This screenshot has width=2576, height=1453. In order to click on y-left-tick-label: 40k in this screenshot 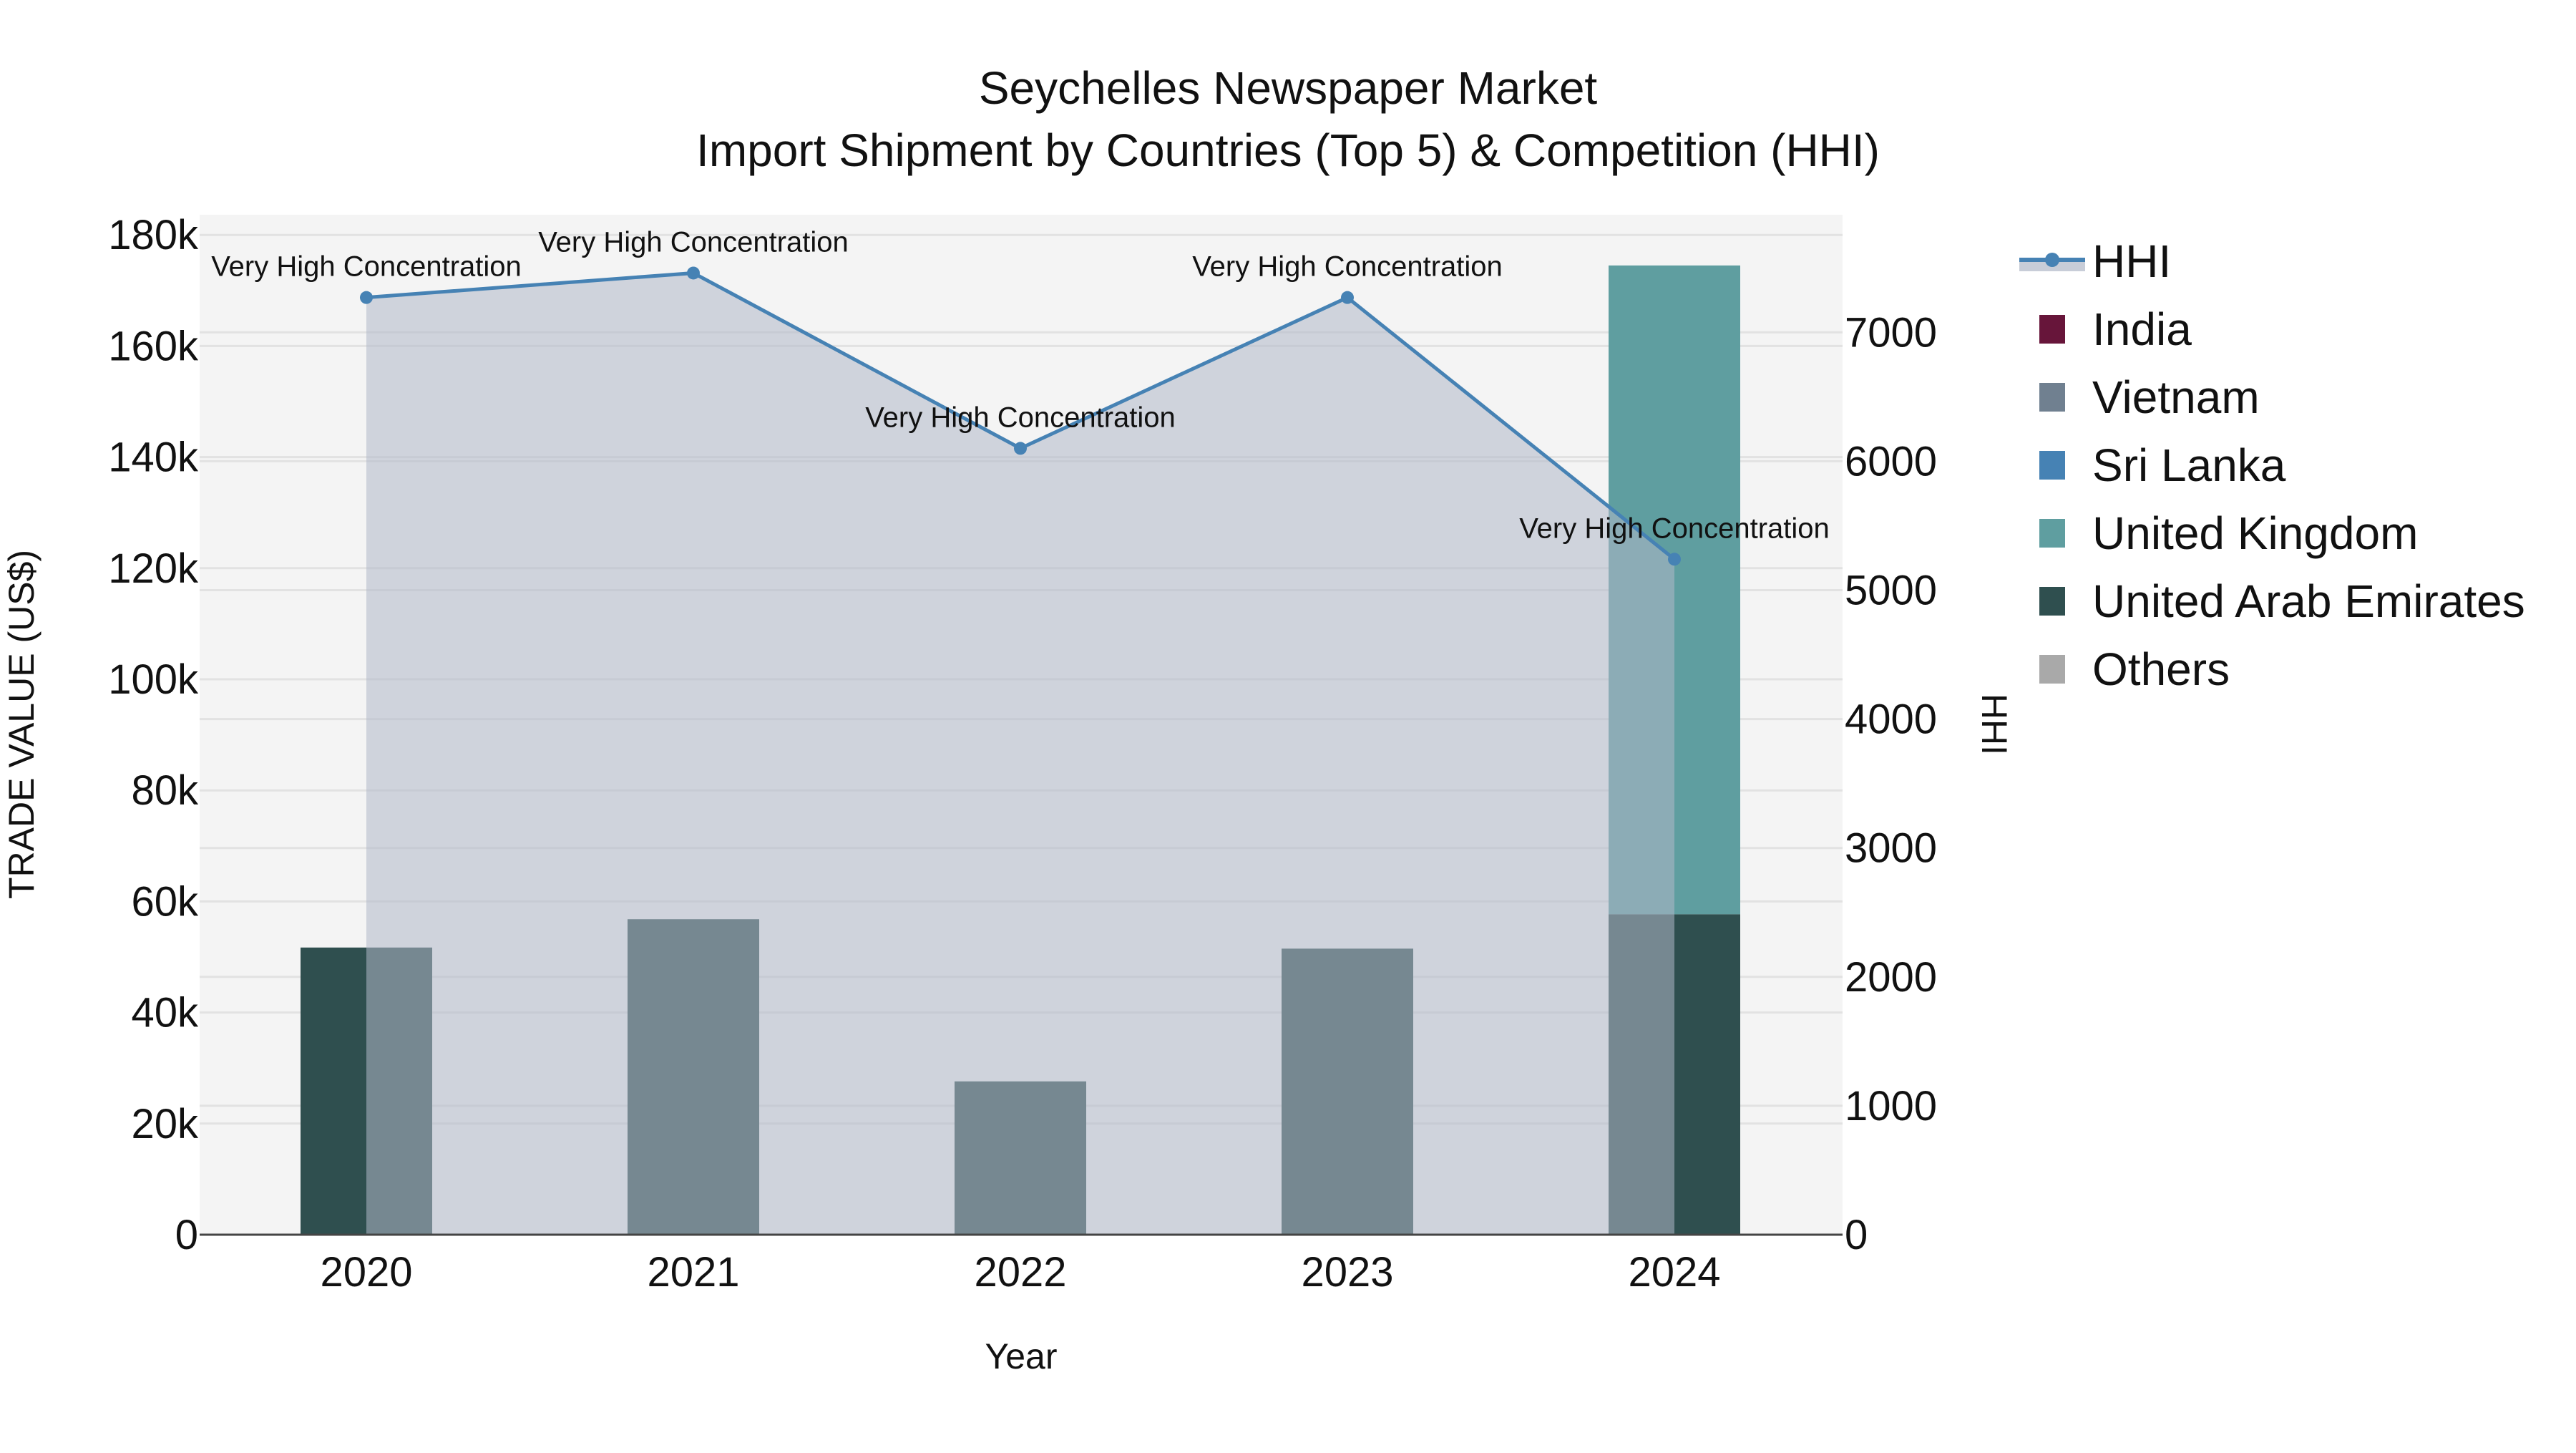, I will do `click(165, 1013)`.